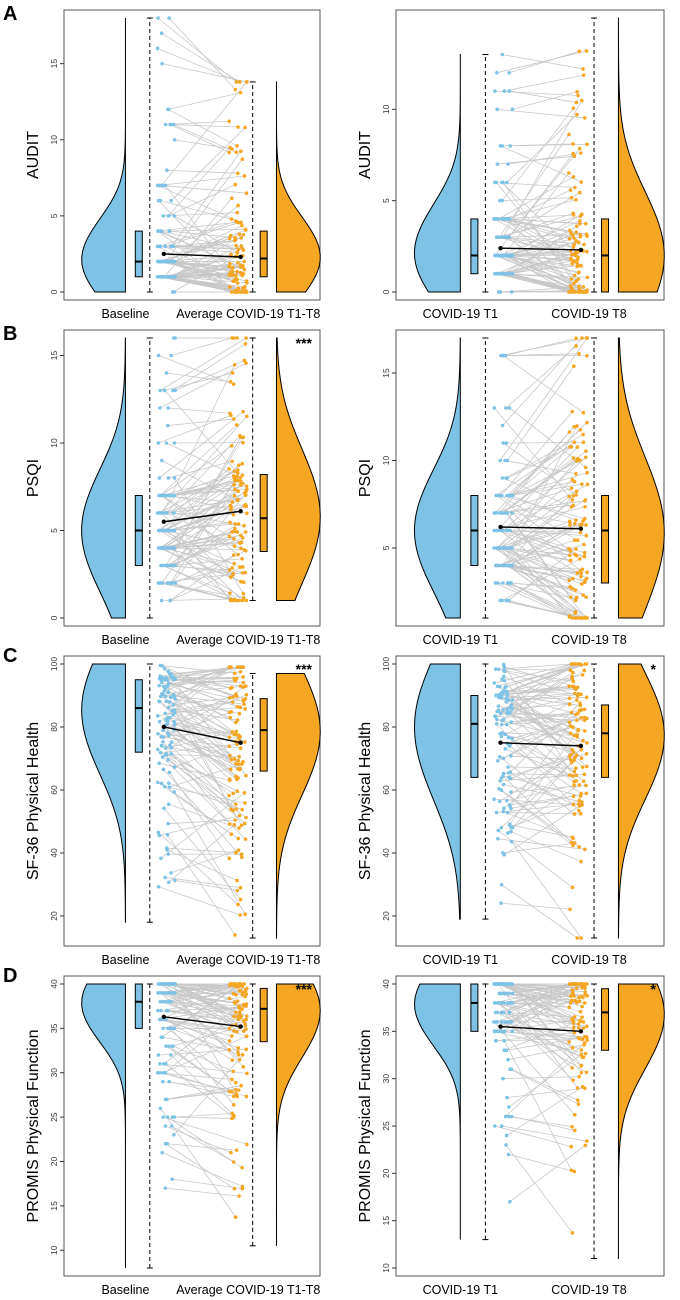  Describe the element at coordinates (365, 478) in the screenshot. I see `y-axis-label: PSQI` at that location.